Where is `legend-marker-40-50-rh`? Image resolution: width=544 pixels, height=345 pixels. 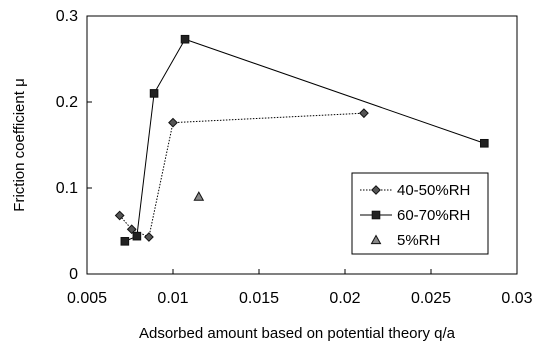
legend-marker-40-50-rh is located at coordinates (376, 190).